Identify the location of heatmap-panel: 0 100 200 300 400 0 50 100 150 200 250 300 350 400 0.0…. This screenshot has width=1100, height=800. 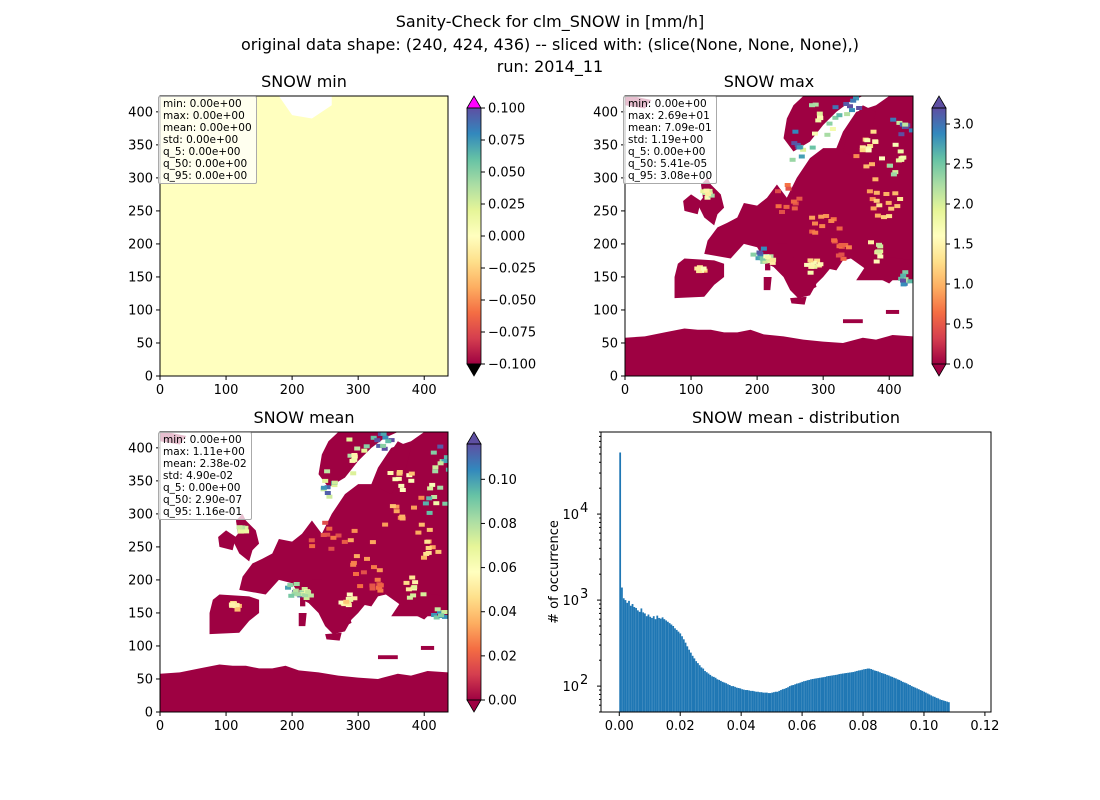
(322, 582).